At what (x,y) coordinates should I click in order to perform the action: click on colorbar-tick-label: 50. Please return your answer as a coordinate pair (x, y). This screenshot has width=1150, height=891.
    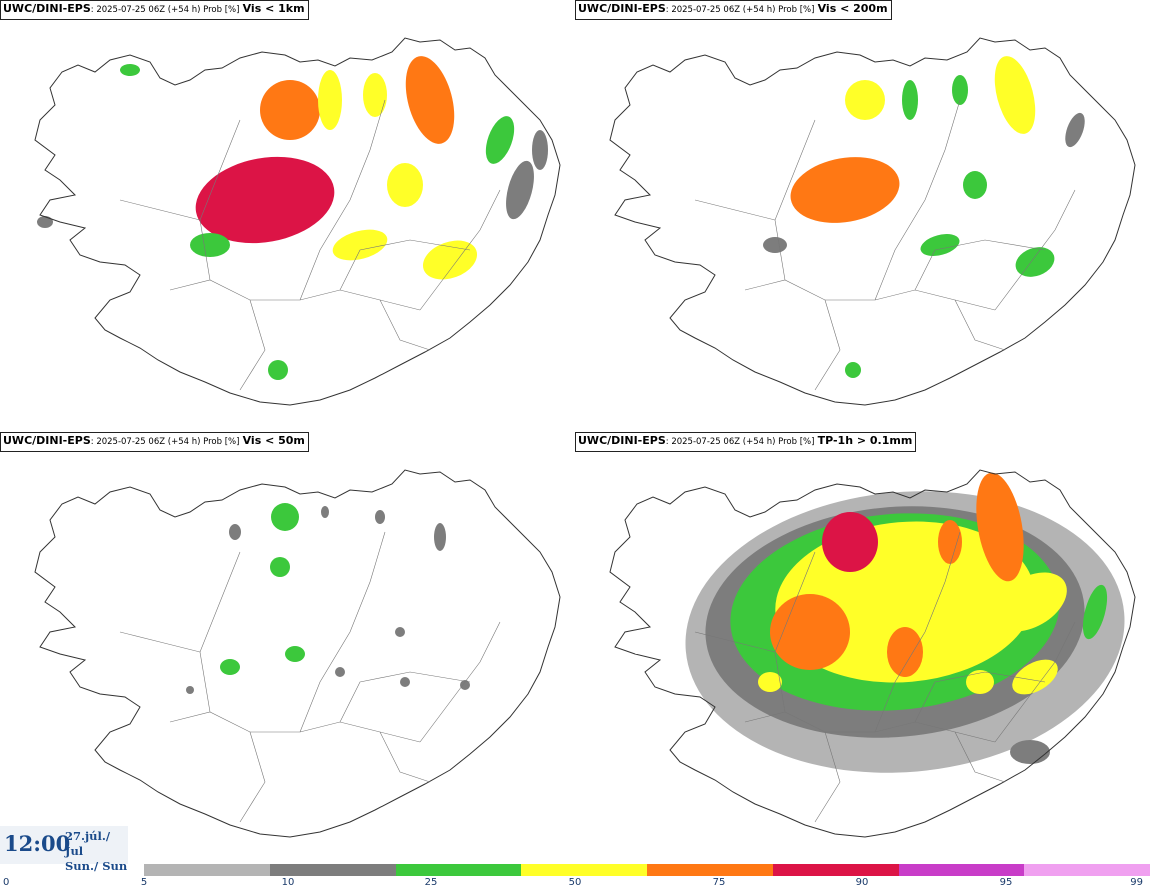
    Looking at the image, I should click on (575, 882).